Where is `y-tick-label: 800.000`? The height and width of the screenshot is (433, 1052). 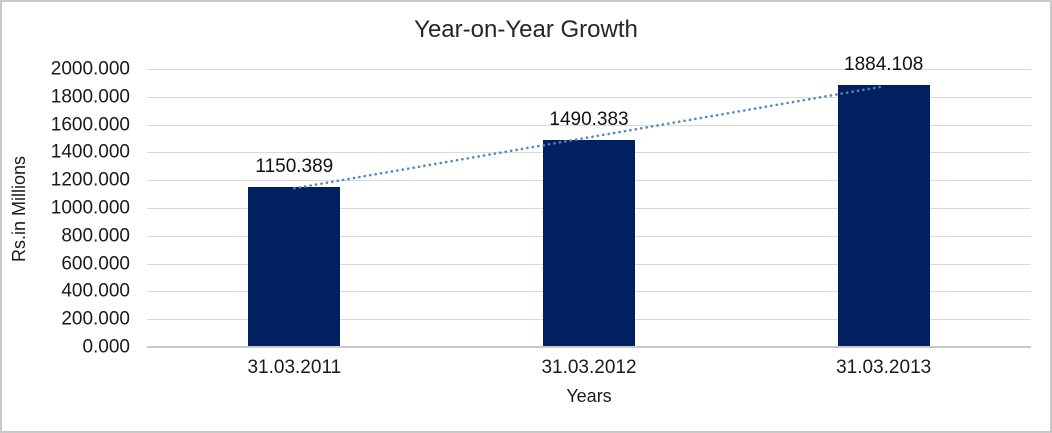
y-tick-label: 800.000 is located at coordinates (95, 236).